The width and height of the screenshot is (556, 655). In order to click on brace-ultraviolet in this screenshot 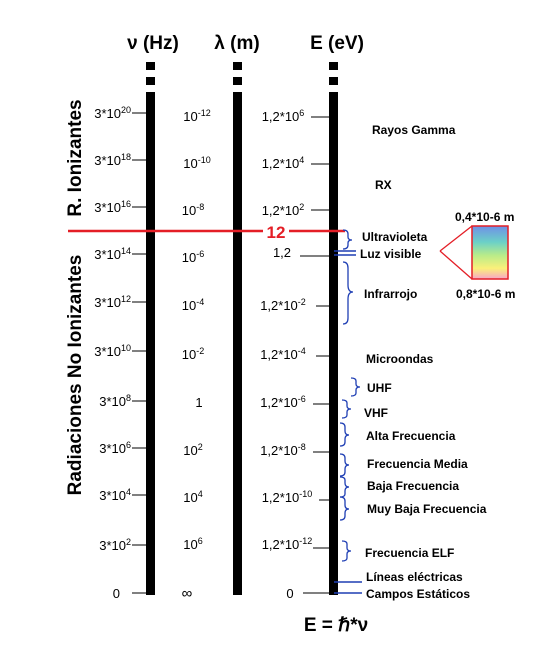, I will do `click(347, 239)`.